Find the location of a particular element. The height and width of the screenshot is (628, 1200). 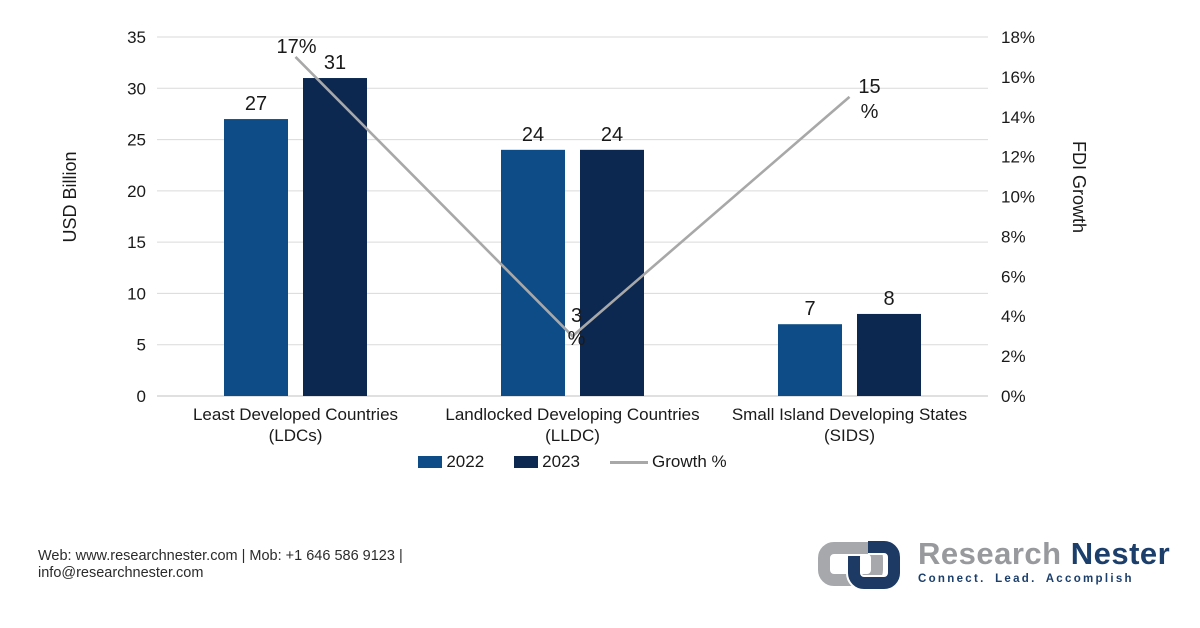

right-axis-tick: 2% is located at coordinates (1013, 356).